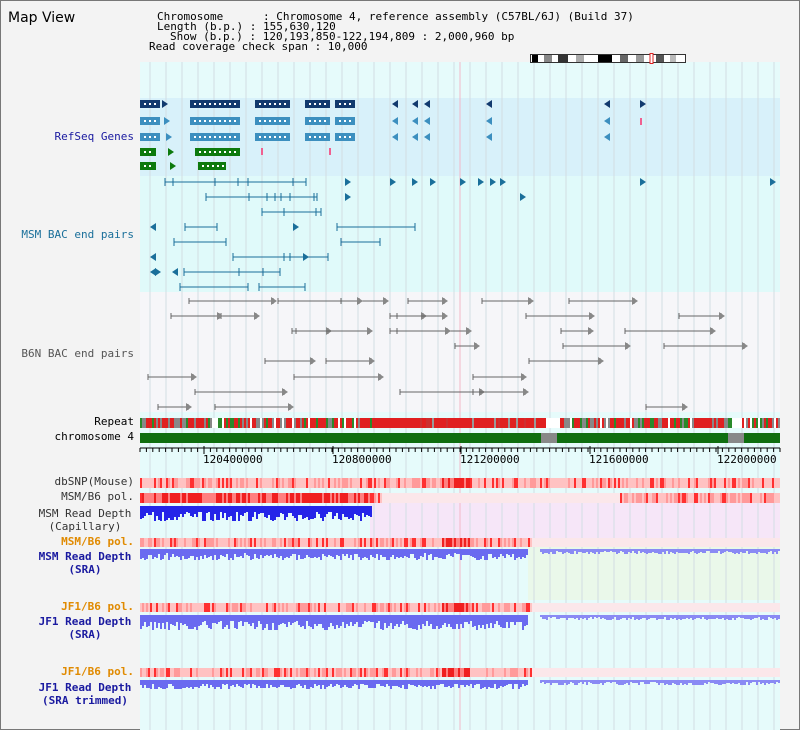  What do you see at coordinates (609, 59) in the screenshot?
I see `chromosome-ideogram` at bounding box center [609, 59].